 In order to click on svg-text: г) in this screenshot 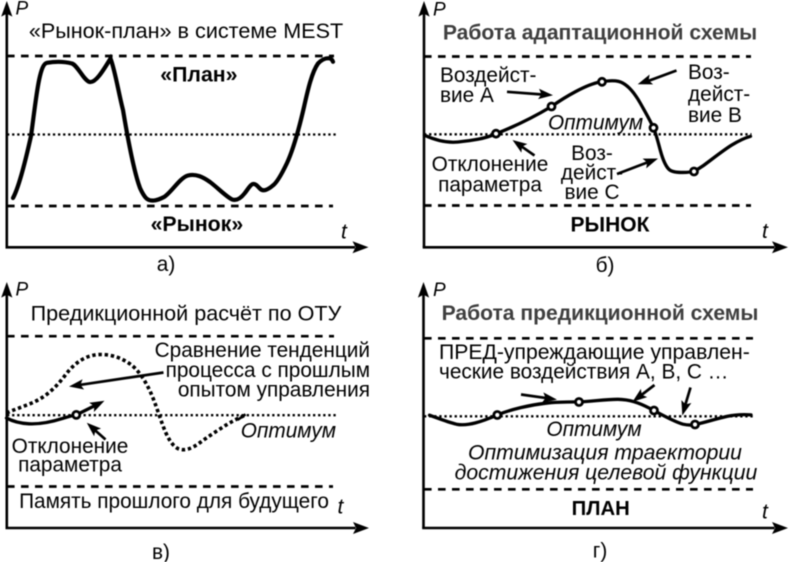, I will do `click(600, 551)`.